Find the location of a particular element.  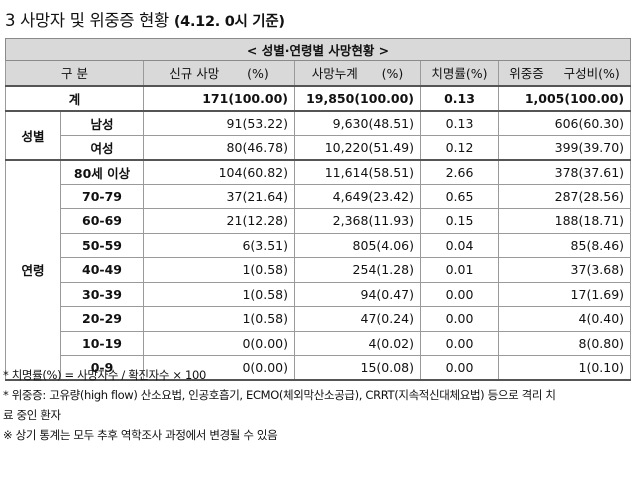

row-label: 남성 is located at coordinates (102, 123).